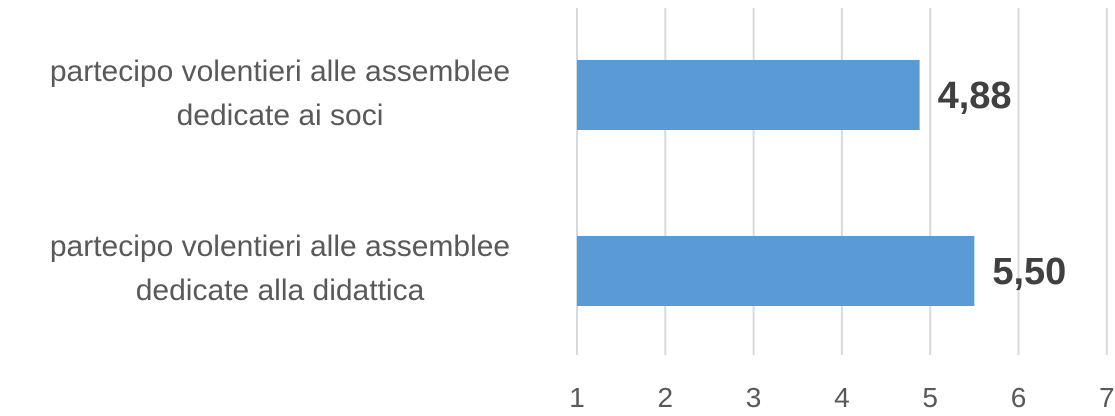 This screenshot has height=416, width=1115. What do you see at coordinates (975, 96) in the screenshot?
I see `data-label-0: 4,88` at bounding box center [975, 96].